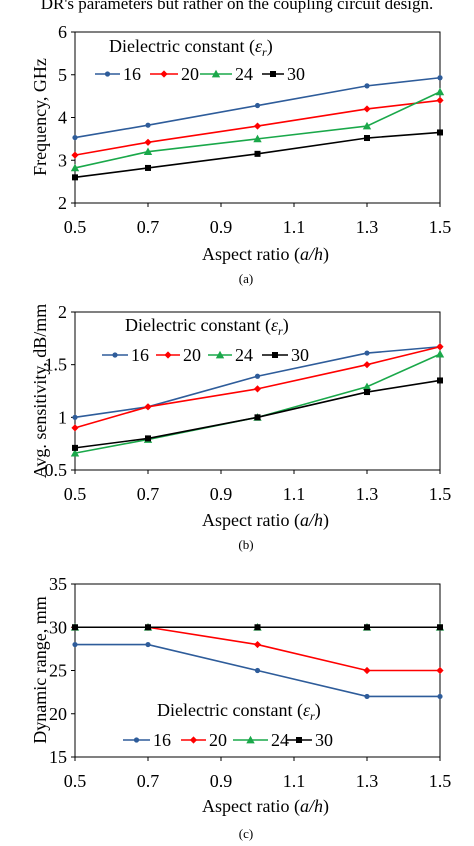  Describe the element at coordinates (148, 494) in the screenshot. I see `x-tick-label: 0.7` at that location.